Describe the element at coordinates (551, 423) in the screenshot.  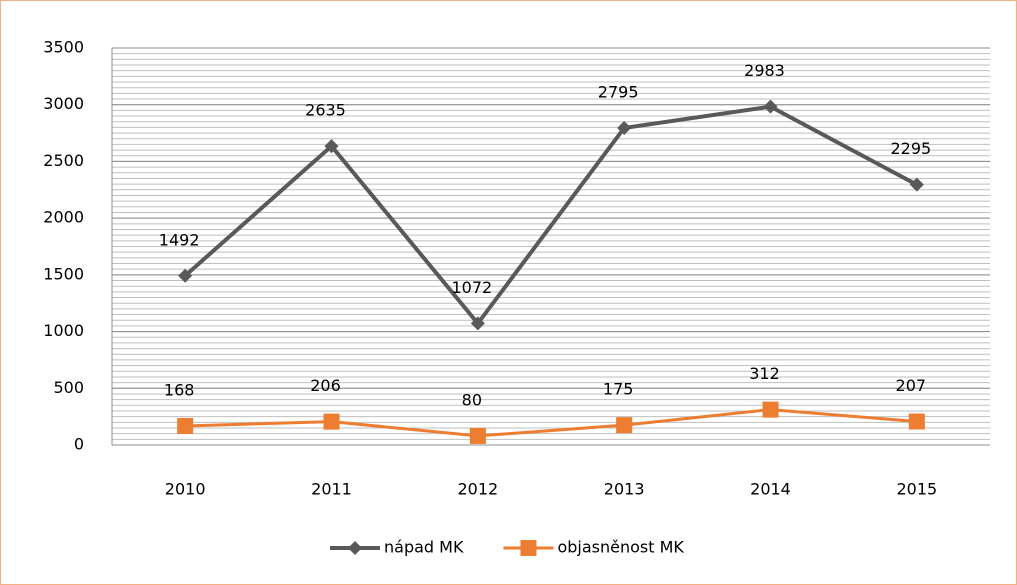
I see `series-line` at that location.